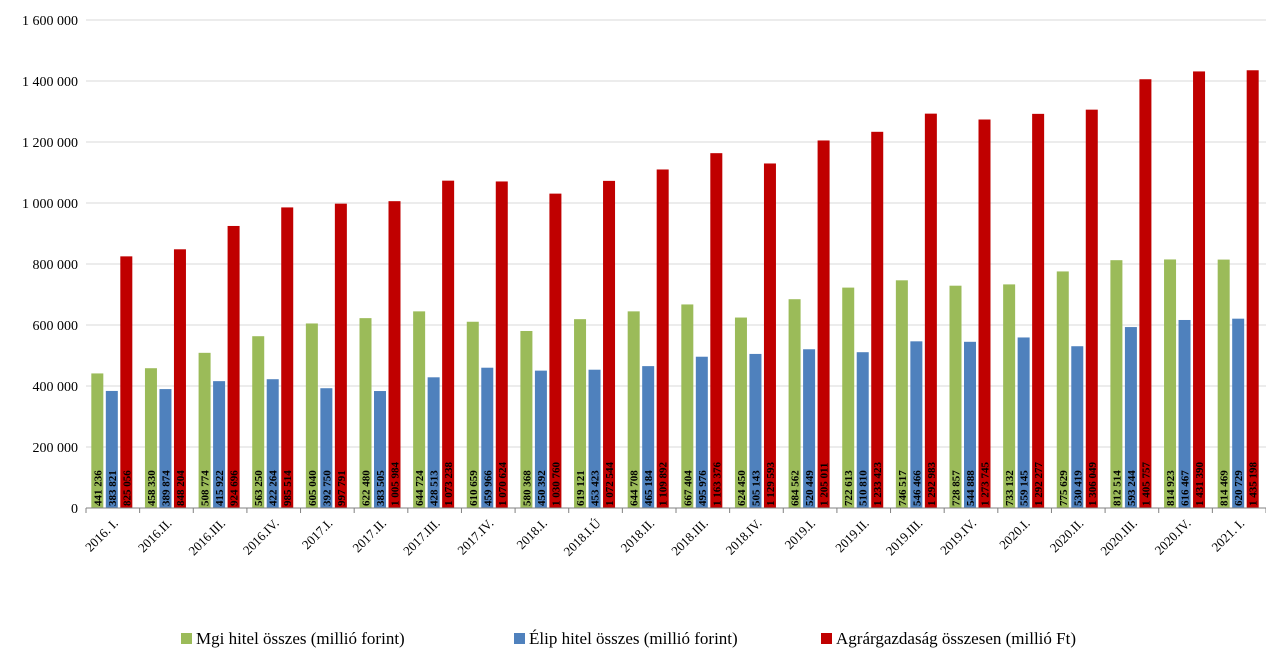 This screenshot has height=652, width=1266. I want to click on data-label: 1 073 238, so click(449, 484).